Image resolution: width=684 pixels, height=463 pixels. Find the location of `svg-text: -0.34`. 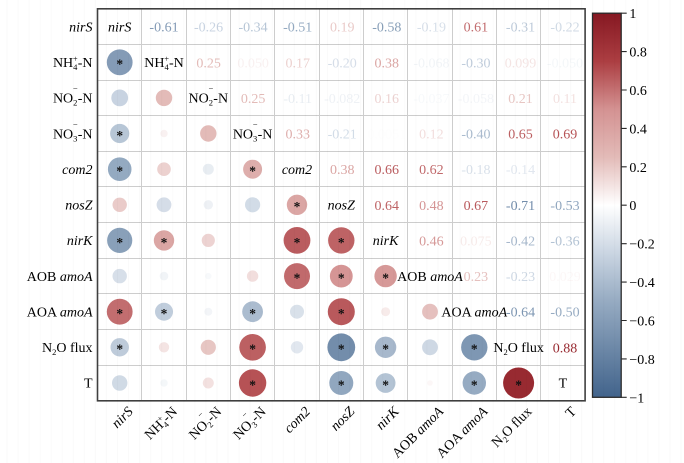

svg-text: -0.34 is located at coordinates (253, 28).